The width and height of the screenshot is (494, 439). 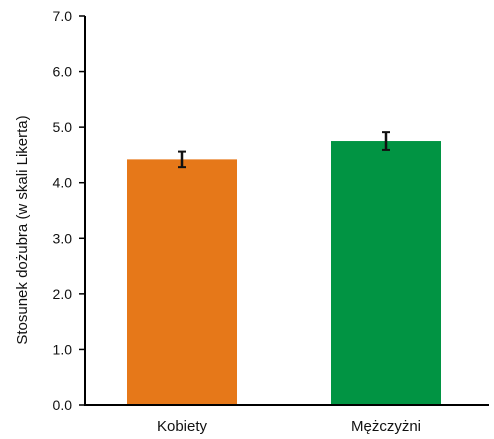 I want to click on error-bars, so click(x=284, y=150).